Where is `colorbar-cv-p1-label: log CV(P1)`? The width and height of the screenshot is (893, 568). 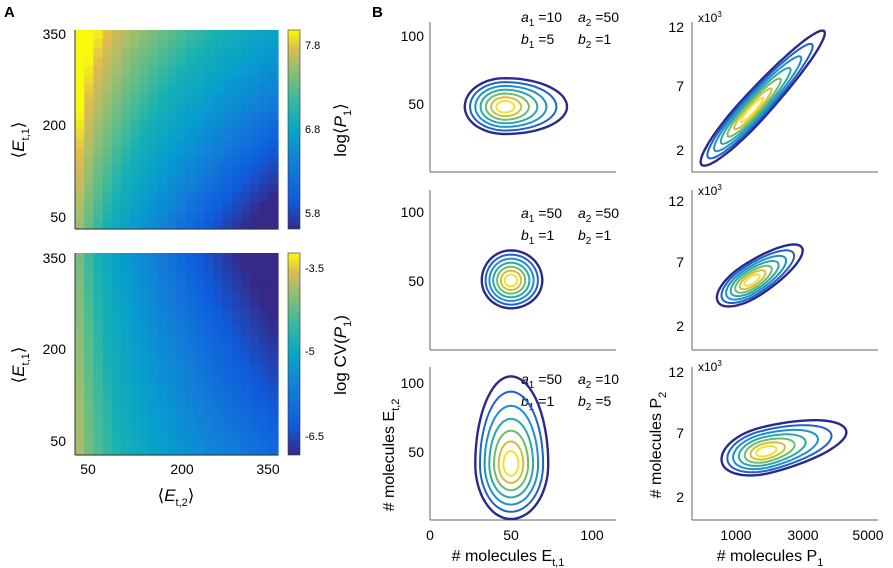
colorbar-cv-p1-label: log CV(P1) is located at coordinates (342, 355).